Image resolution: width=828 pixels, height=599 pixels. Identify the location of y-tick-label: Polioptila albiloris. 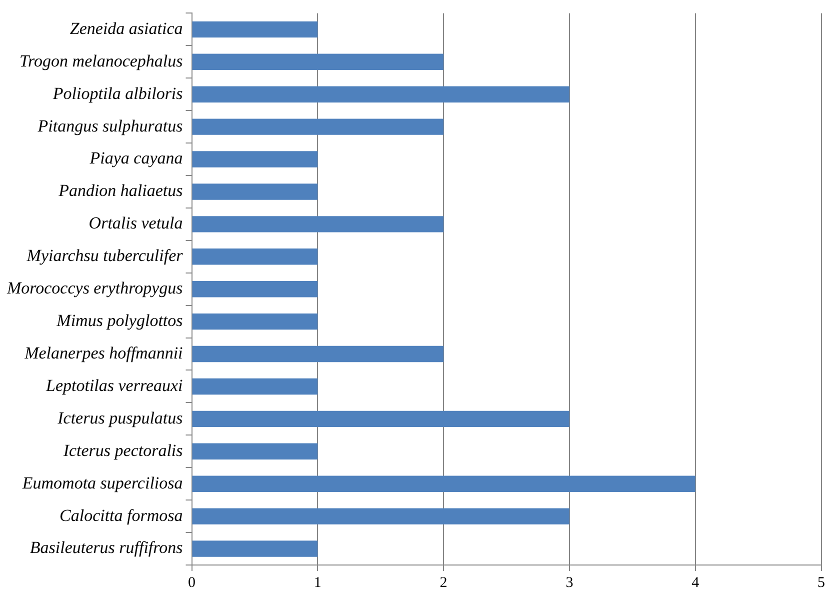
(118, 93).